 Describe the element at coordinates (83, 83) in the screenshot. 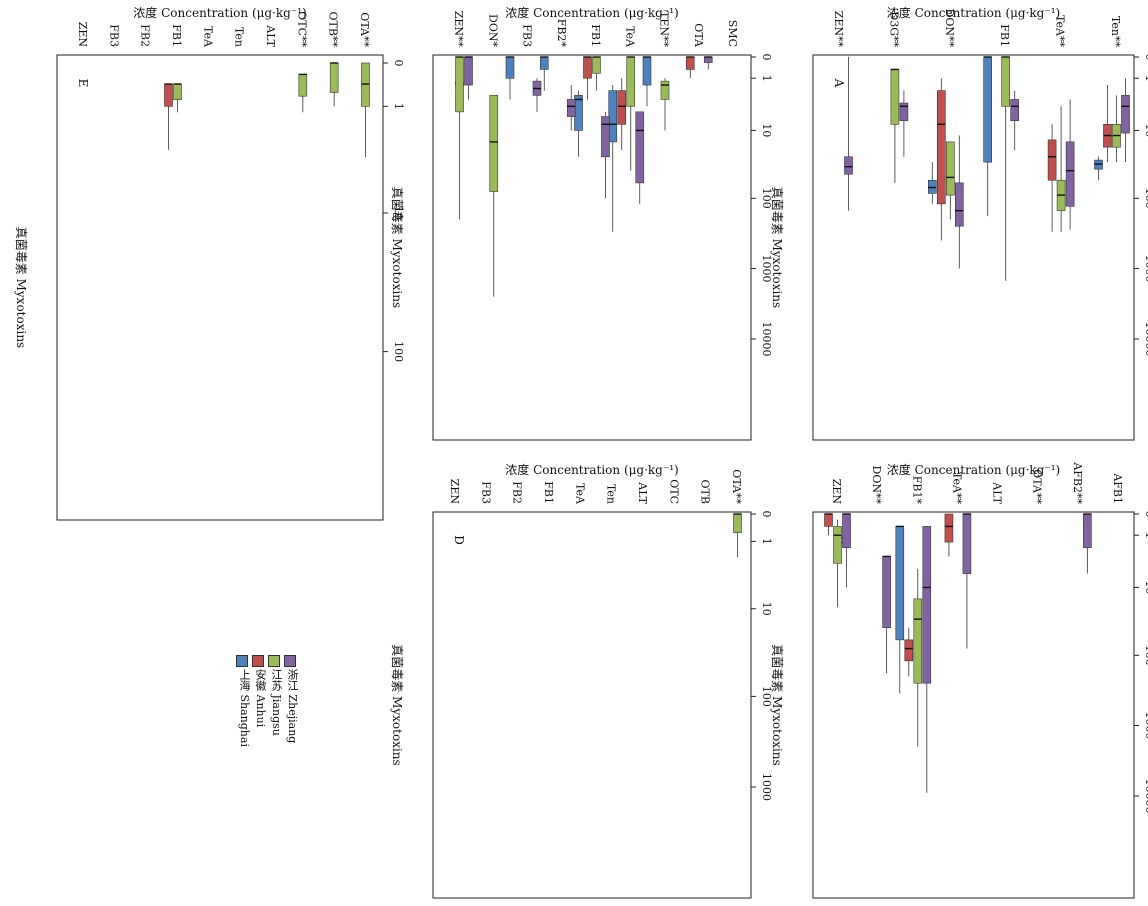

I see `panel-letter: E` at that location.